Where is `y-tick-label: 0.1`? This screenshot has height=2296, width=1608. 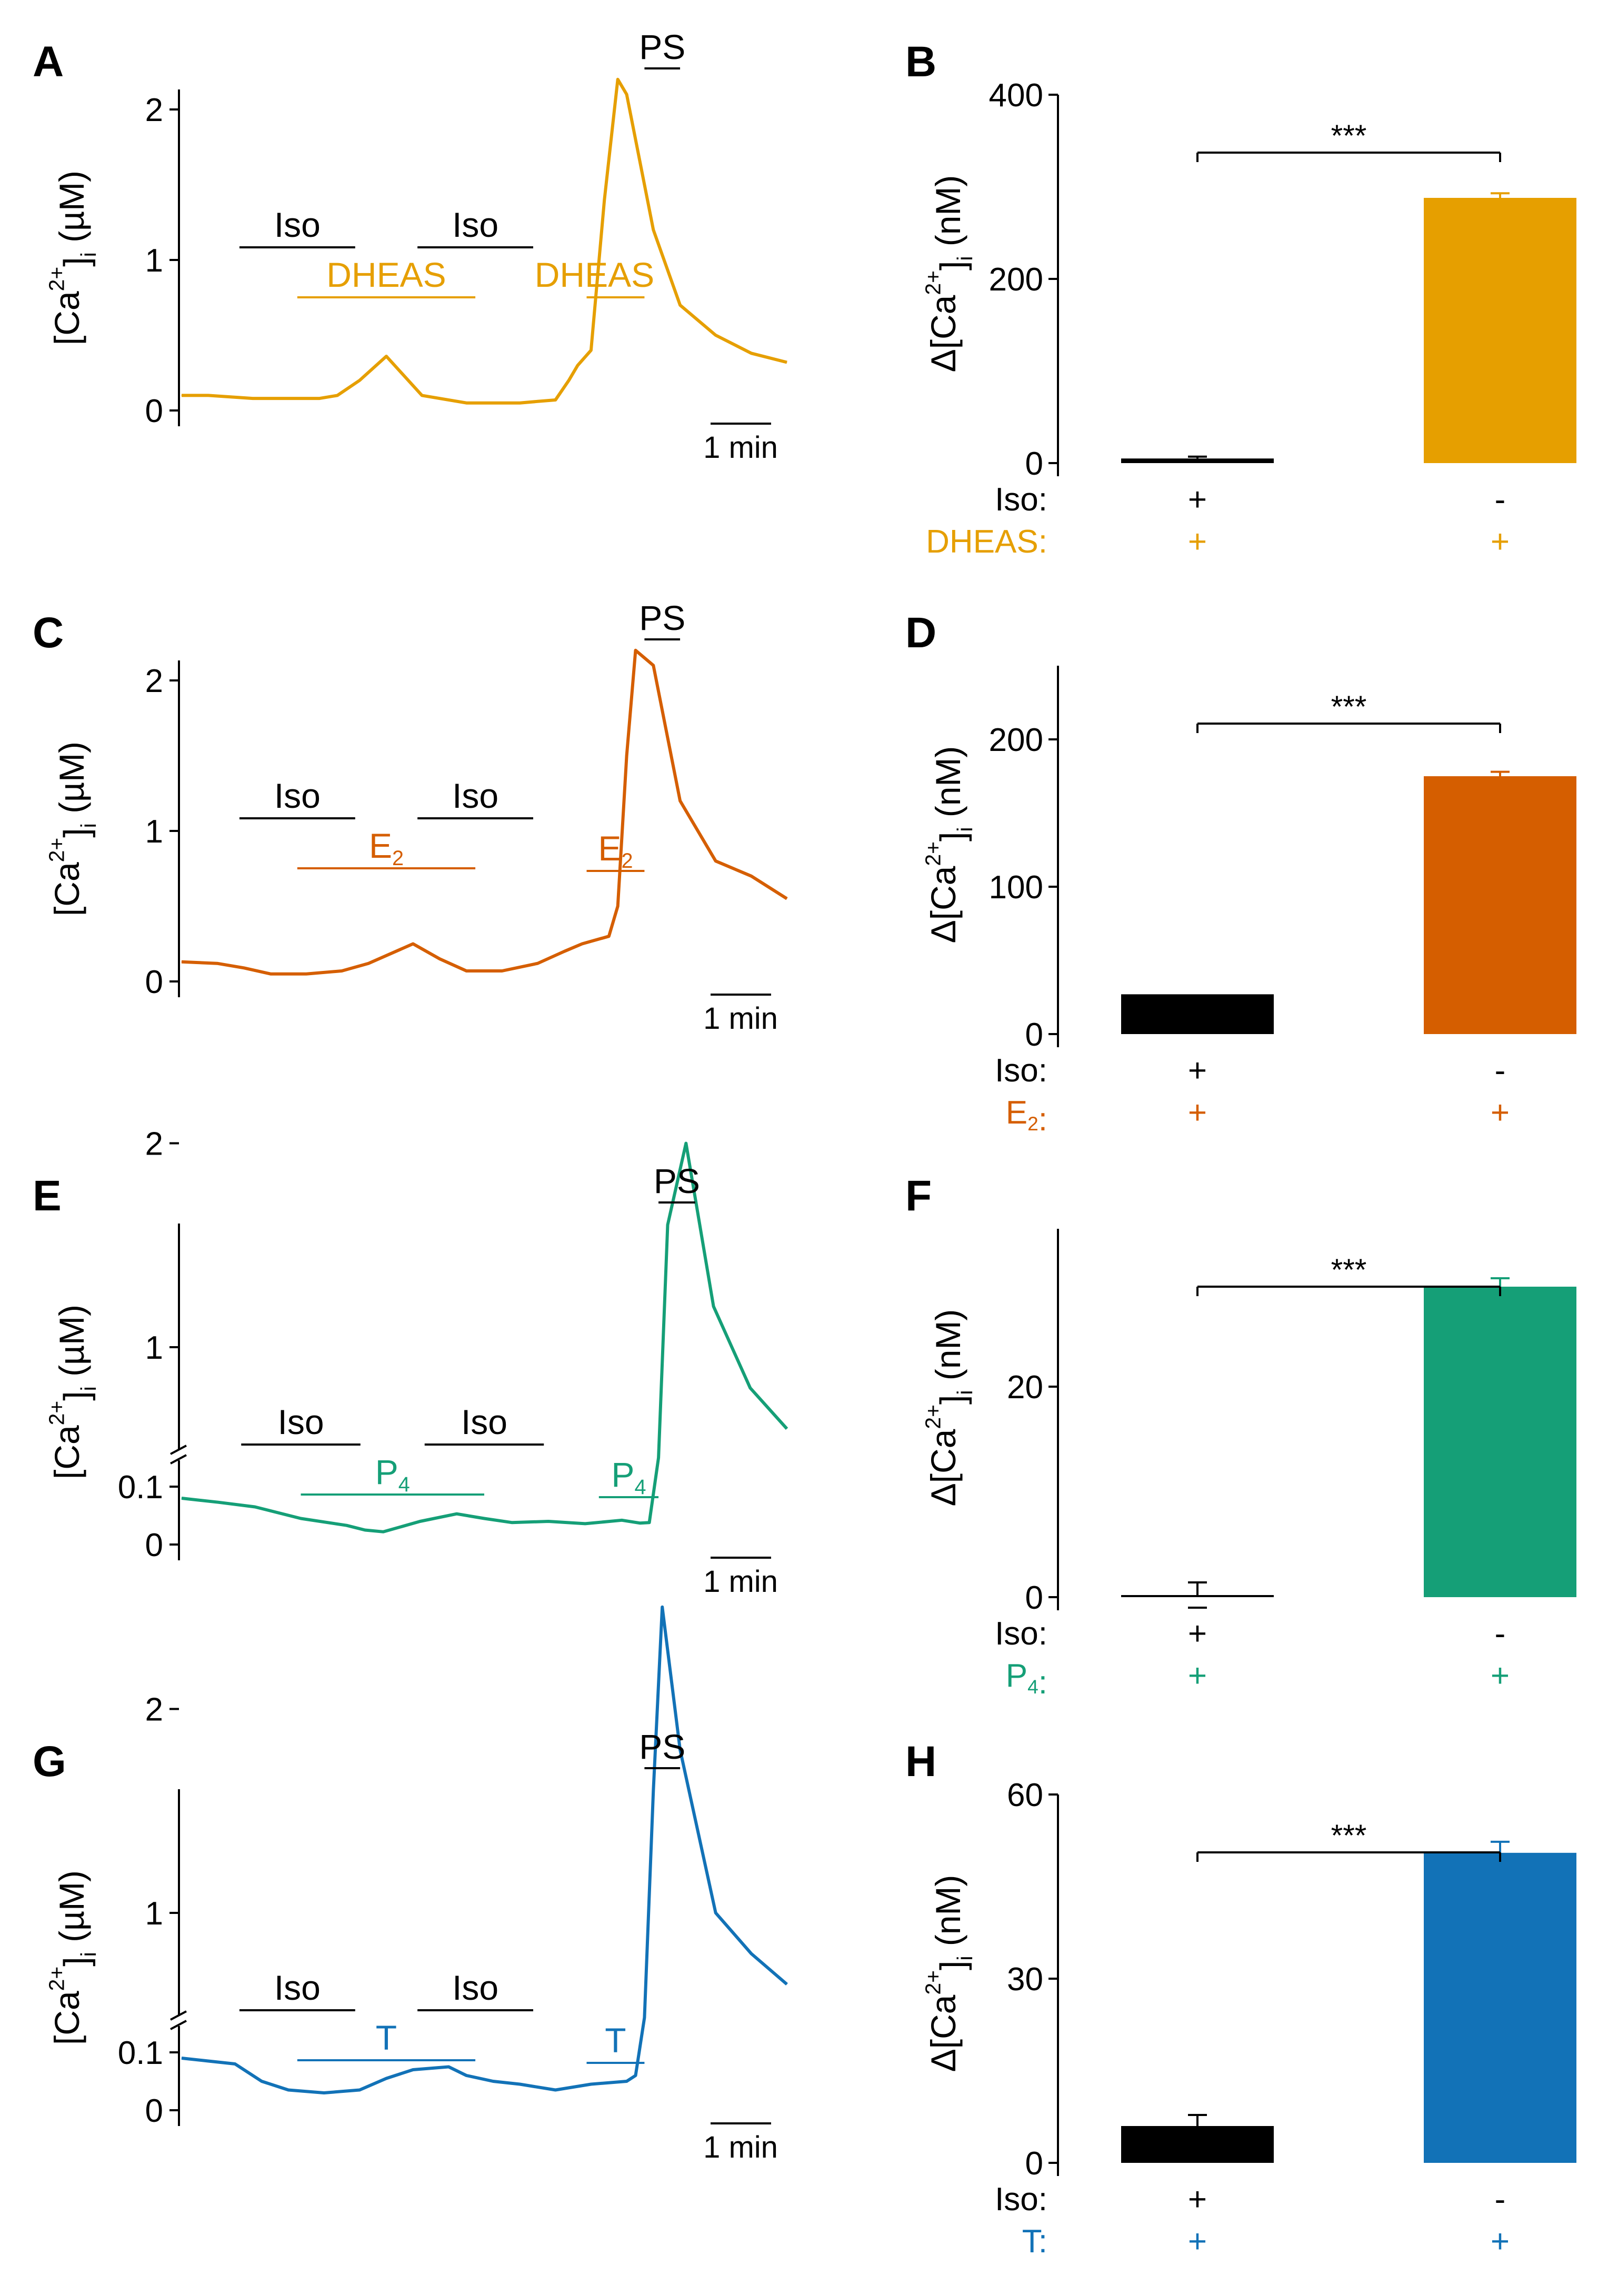 y-tick-label: 0.1 is located at coordinates (140, 1487).